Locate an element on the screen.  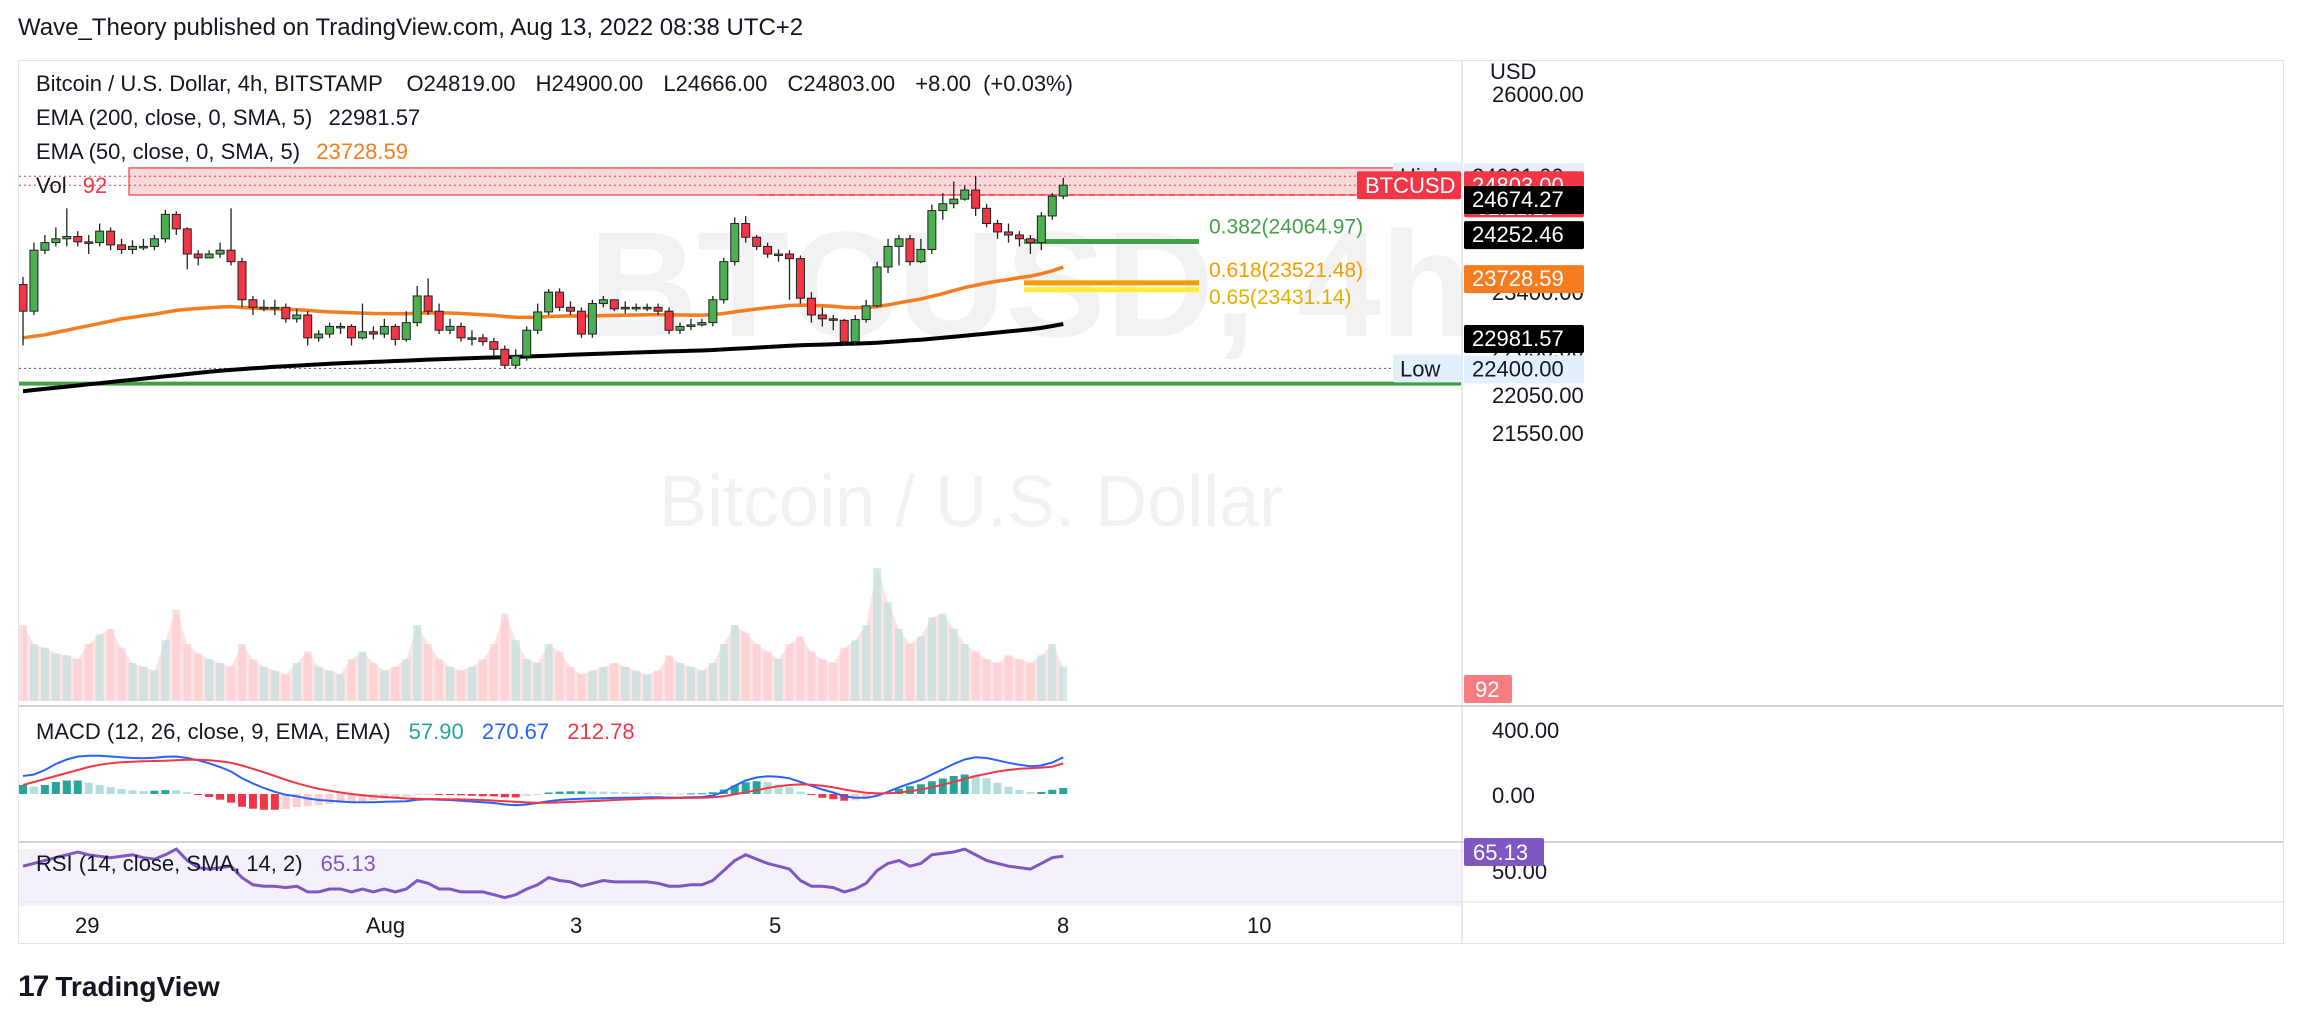
ema200-value: 22981.57 is located at coordinates (374, 117).